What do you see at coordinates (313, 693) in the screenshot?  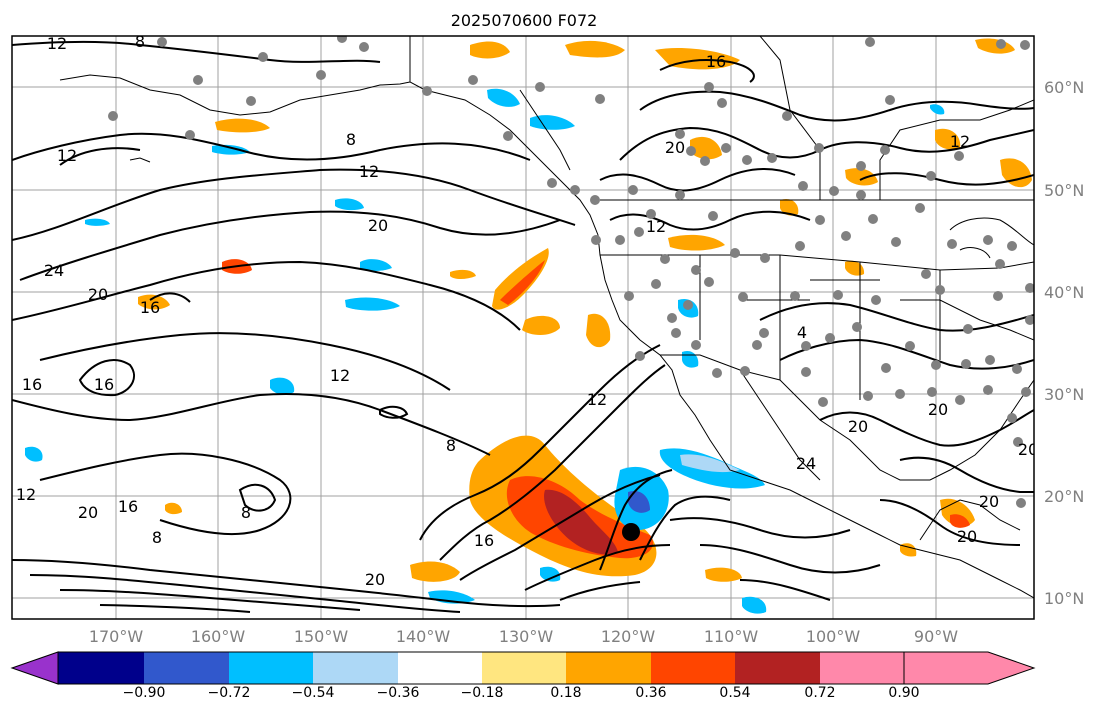 I see `colorbar-tick-label: −0.54` at bounding box center [313, 693].